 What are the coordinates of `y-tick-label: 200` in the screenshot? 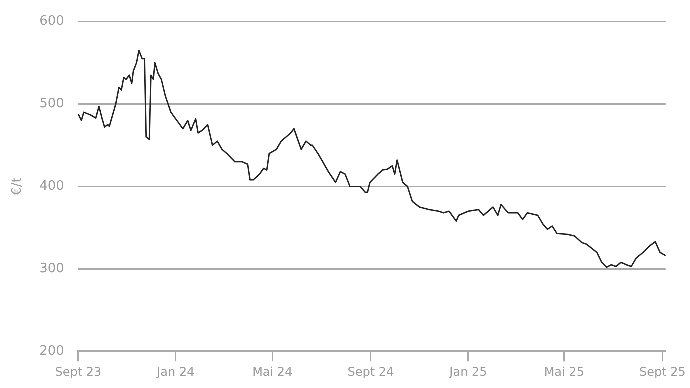 It's located at (52, 351).